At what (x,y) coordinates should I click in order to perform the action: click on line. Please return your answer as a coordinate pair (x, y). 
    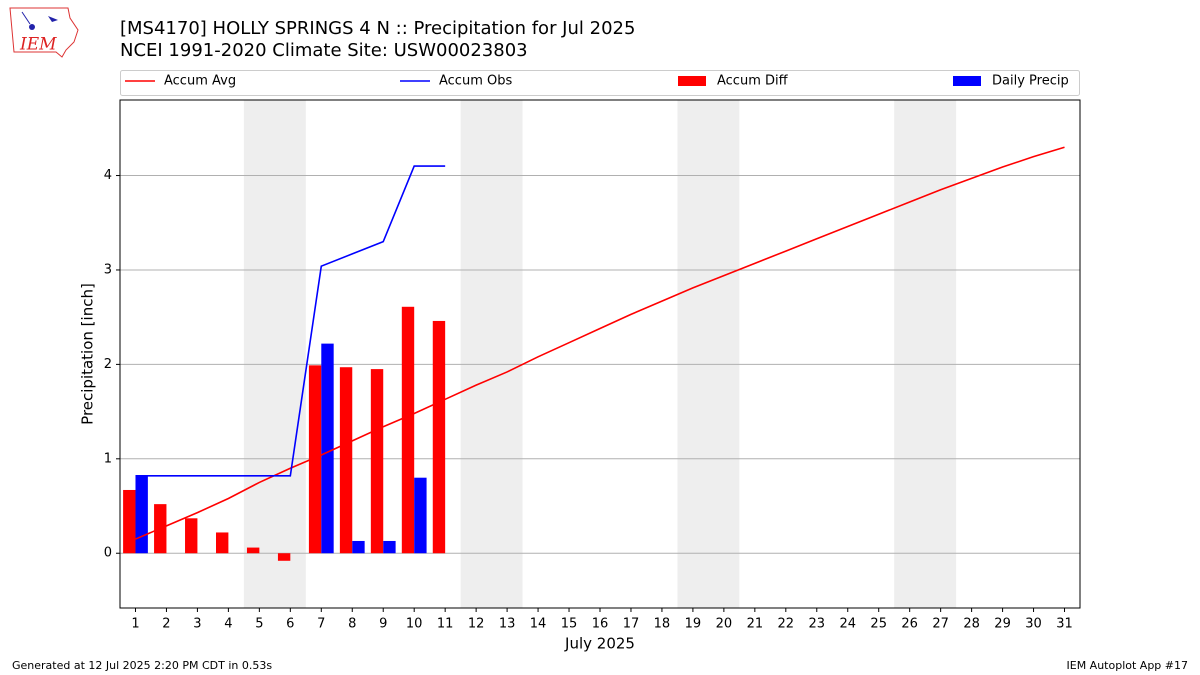
    Looking at the image, I should click on (290, 321).